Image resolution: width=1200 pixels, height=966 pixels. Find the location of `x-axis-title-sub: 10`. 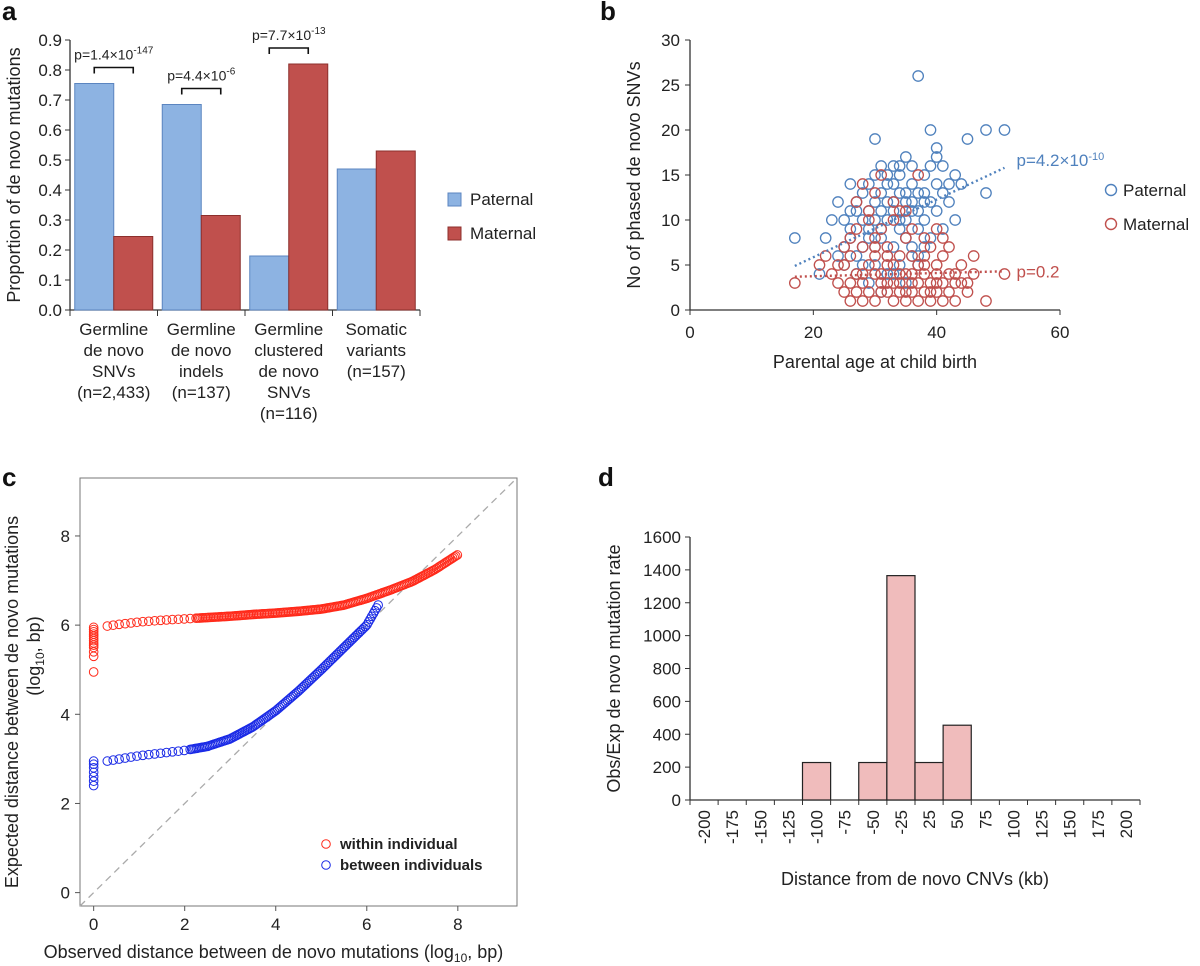

x-axis-title-sub: 10 is located at coordinates (461, 958).